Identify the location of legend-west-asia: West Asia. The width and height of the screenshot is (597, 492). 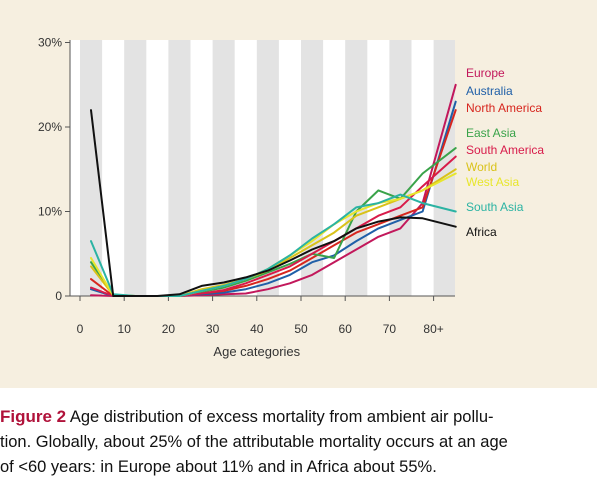
(492, 182).